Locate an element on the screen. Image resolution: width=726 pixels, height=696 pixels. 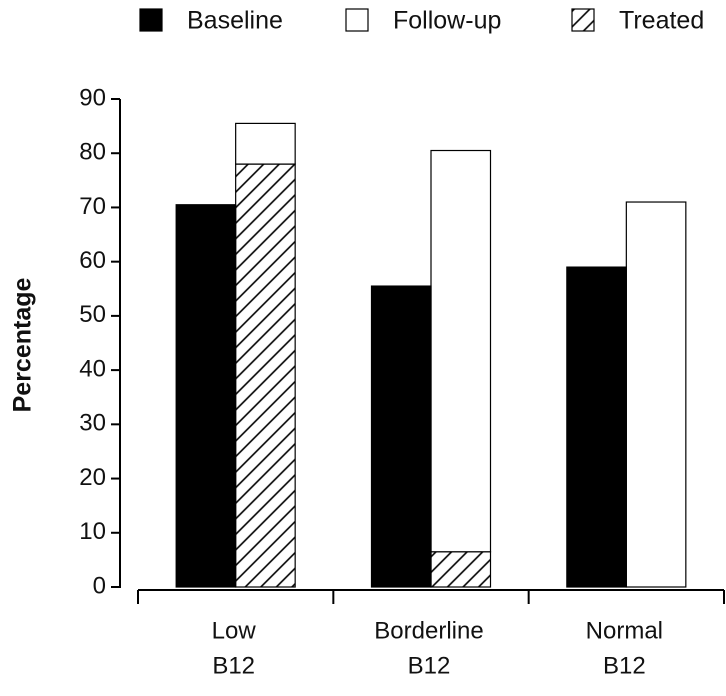
y-tick-label: 30 is located at coordinates (92, 423).